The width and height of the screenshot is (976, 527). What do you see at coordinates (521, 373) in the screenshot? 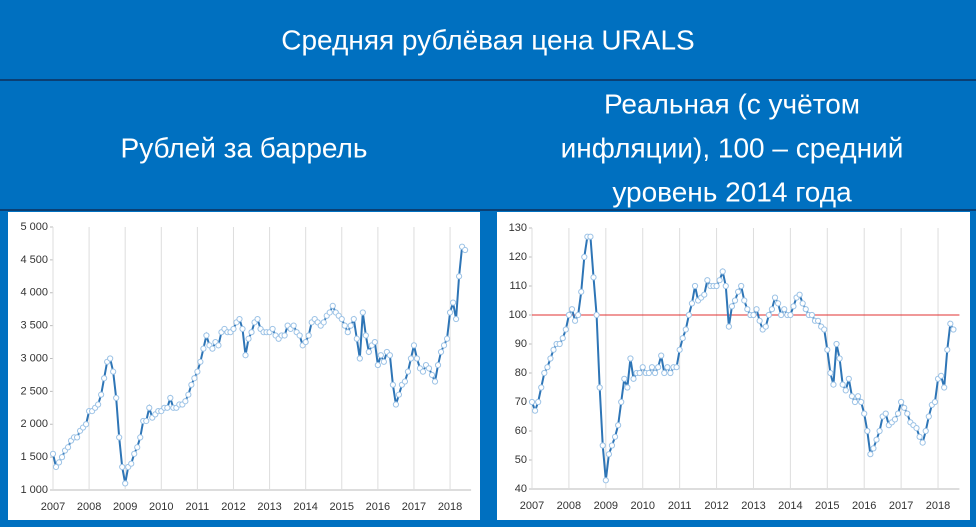
I see `y-tick-label: 80` at bounding box center [521, 373].